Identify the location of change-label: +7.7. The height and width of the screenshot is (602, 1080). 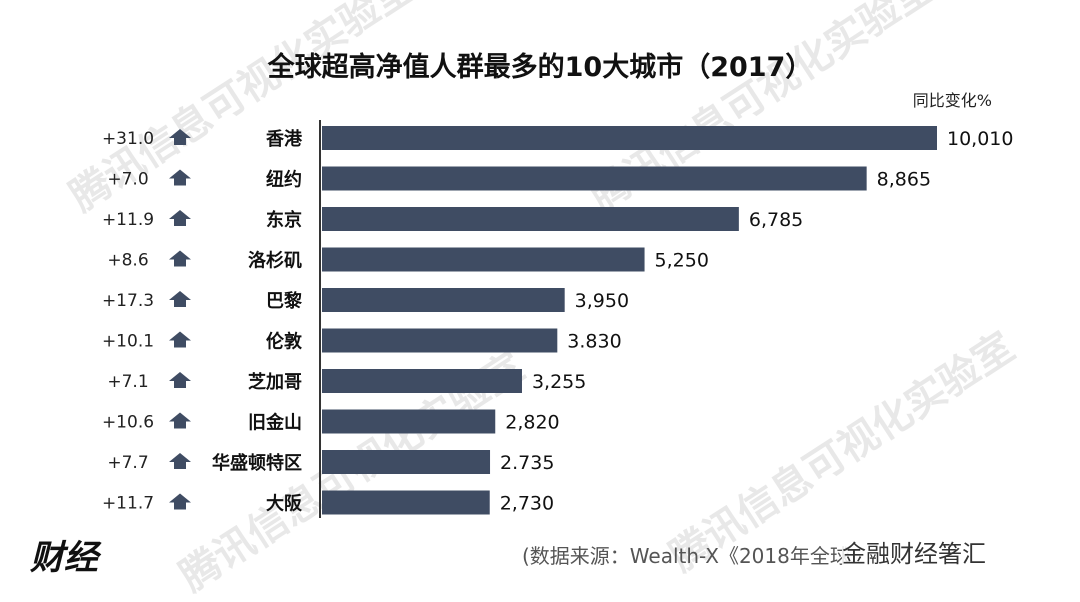
(127, 463).